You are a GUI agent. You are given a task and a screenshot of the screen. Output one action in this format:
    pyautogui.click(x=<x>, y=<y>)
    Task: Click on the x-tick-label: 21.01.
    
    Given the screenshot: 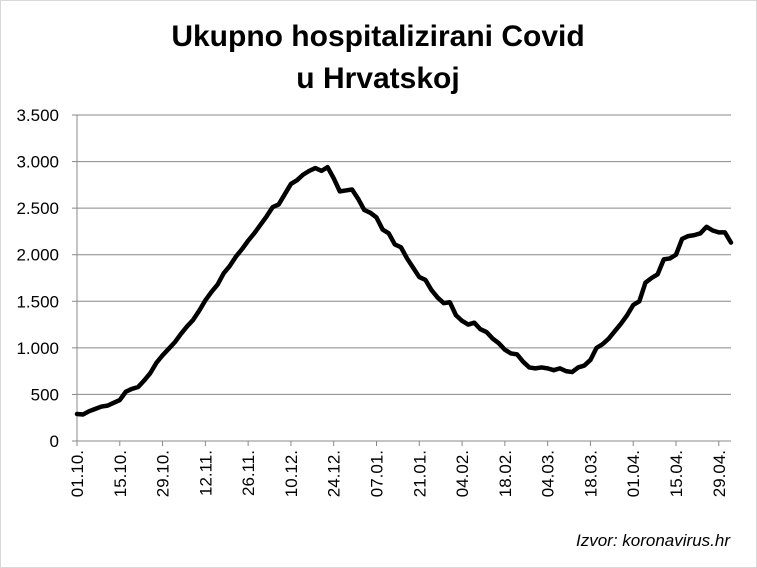 What is the action you would take?
    pyautogui.click(x=419, y=473)
    